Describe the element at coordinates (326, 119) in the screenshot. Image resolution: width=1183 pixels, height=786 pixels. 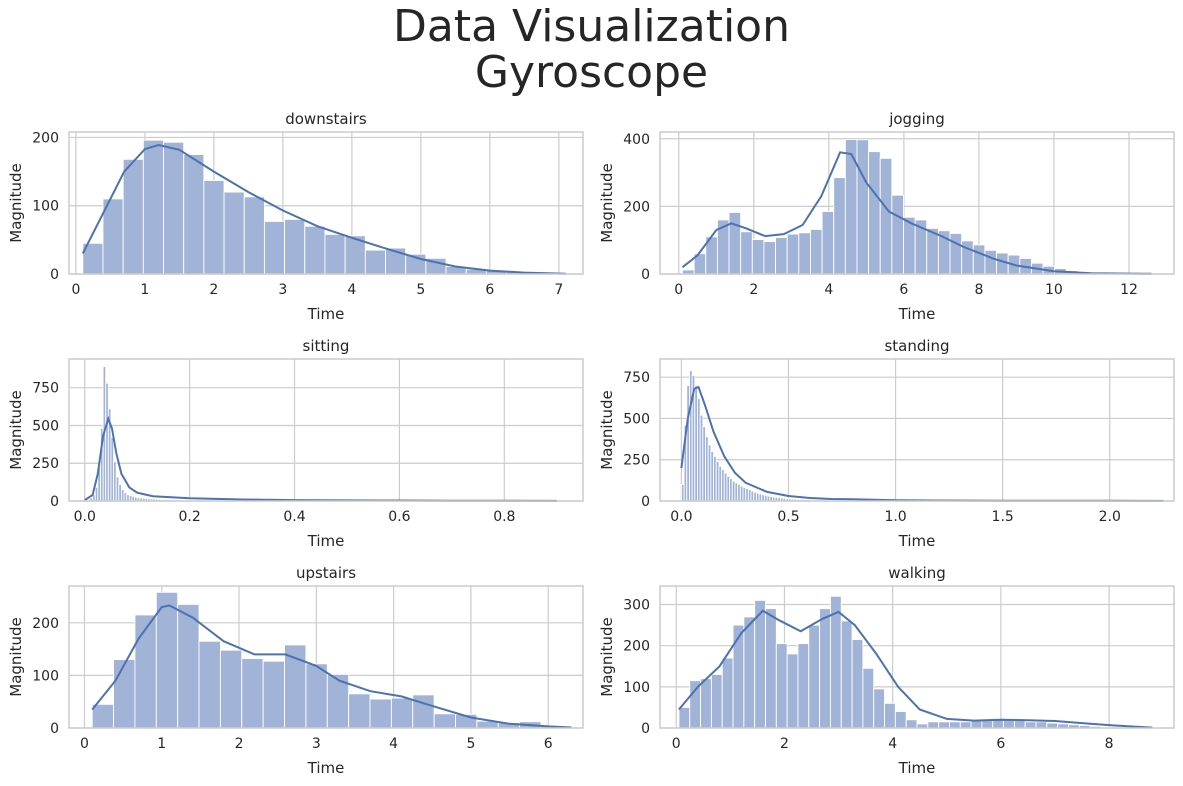
I see `panel-title: downstairs` at that location.